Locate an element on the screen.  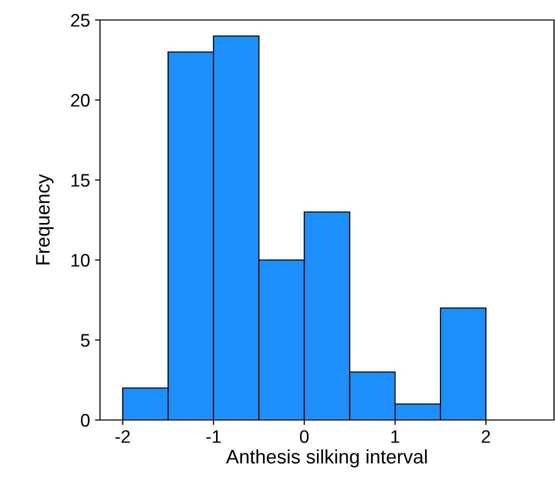
x-axis-title: Anthesis silking interval is located at coordinates (326, 458).